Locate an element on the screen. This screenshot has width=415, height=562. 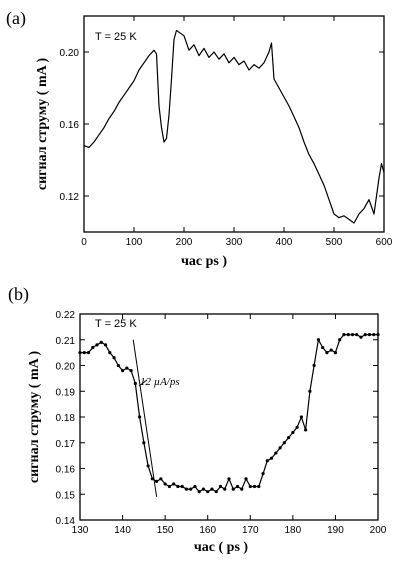
y-tick-label: 0.19 is located at coordinates (66, 392).